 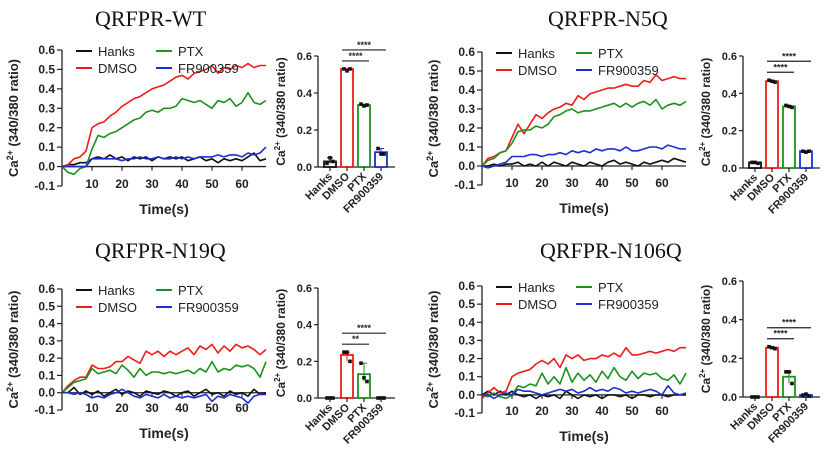 I want to click on legend-label-hanks: Hanks, so click(x=116, y=51).